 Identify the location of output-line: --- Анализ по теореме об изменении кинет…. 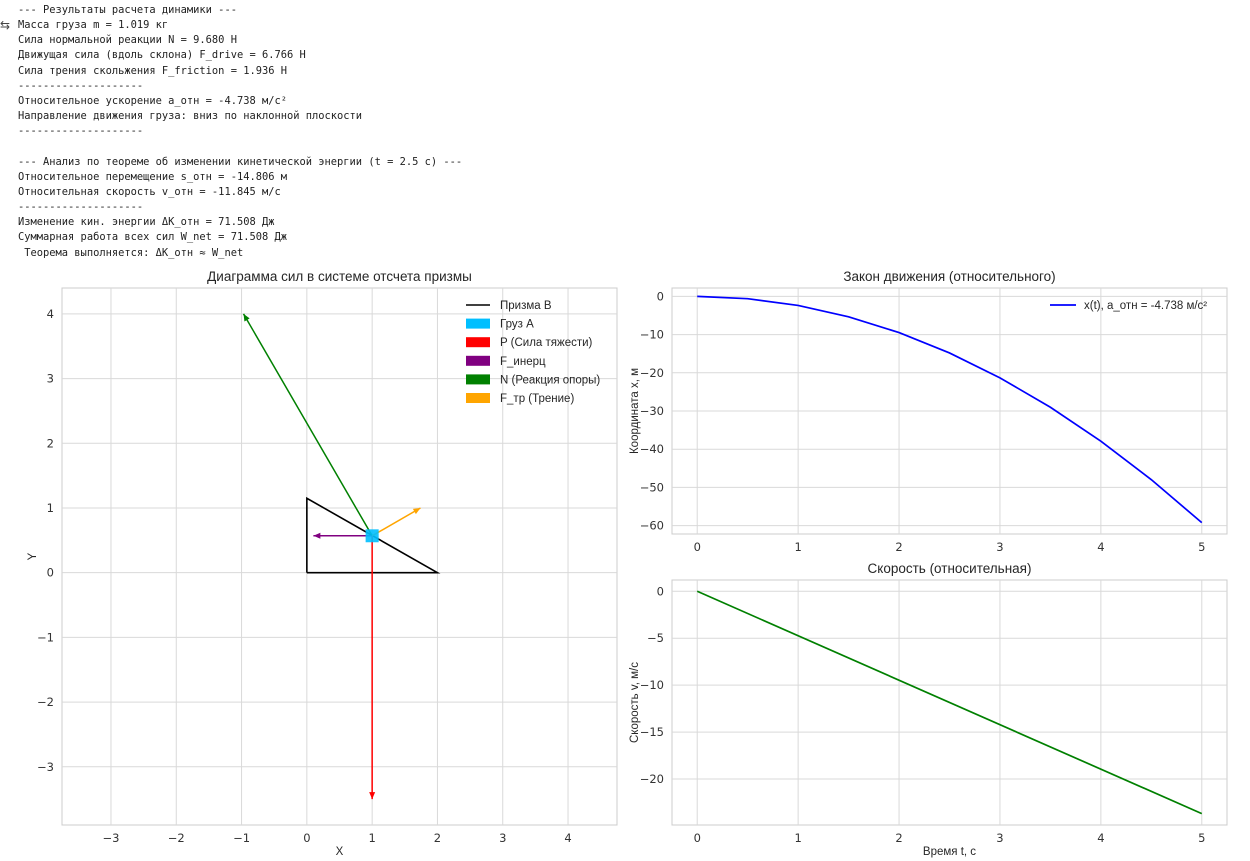
(240, 161).